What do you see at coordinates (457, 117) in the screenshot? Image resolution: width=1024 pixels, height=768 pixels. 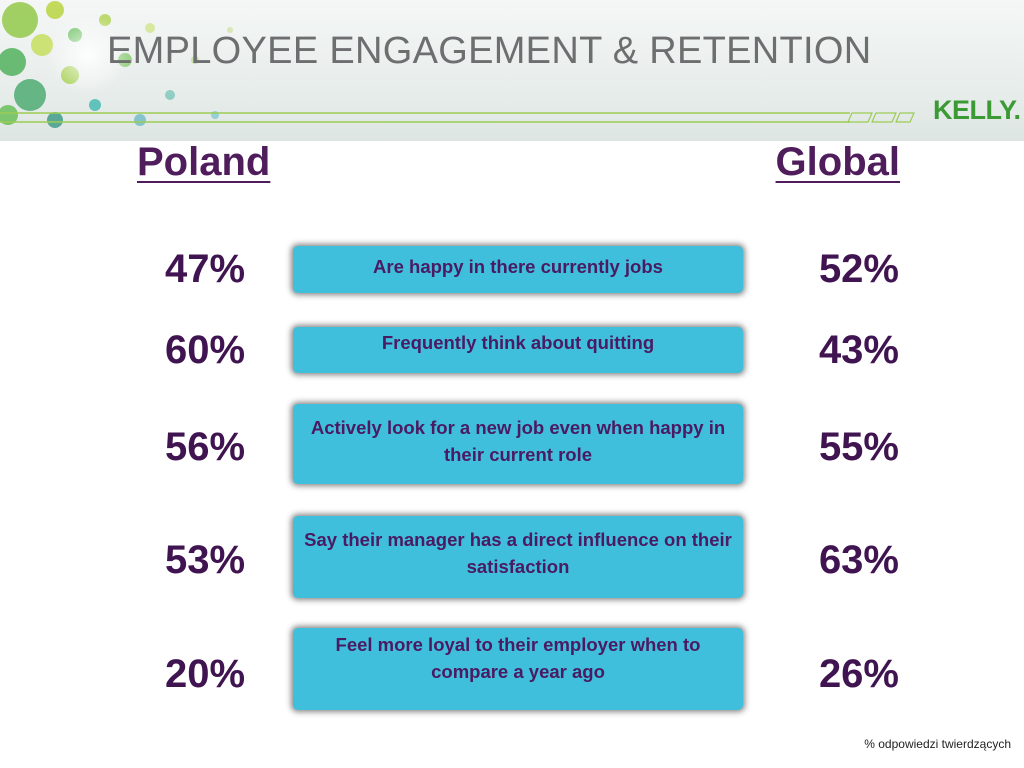 I see `header-lines` at bounding box center [457, 117].